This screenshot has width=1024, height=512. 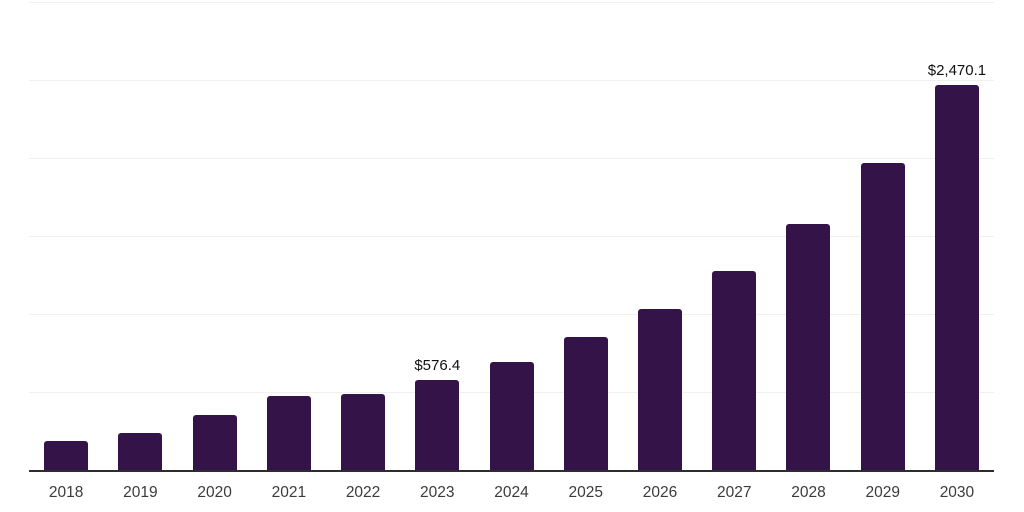 I want to click on gridline-2000, so click(x=511, y=158).